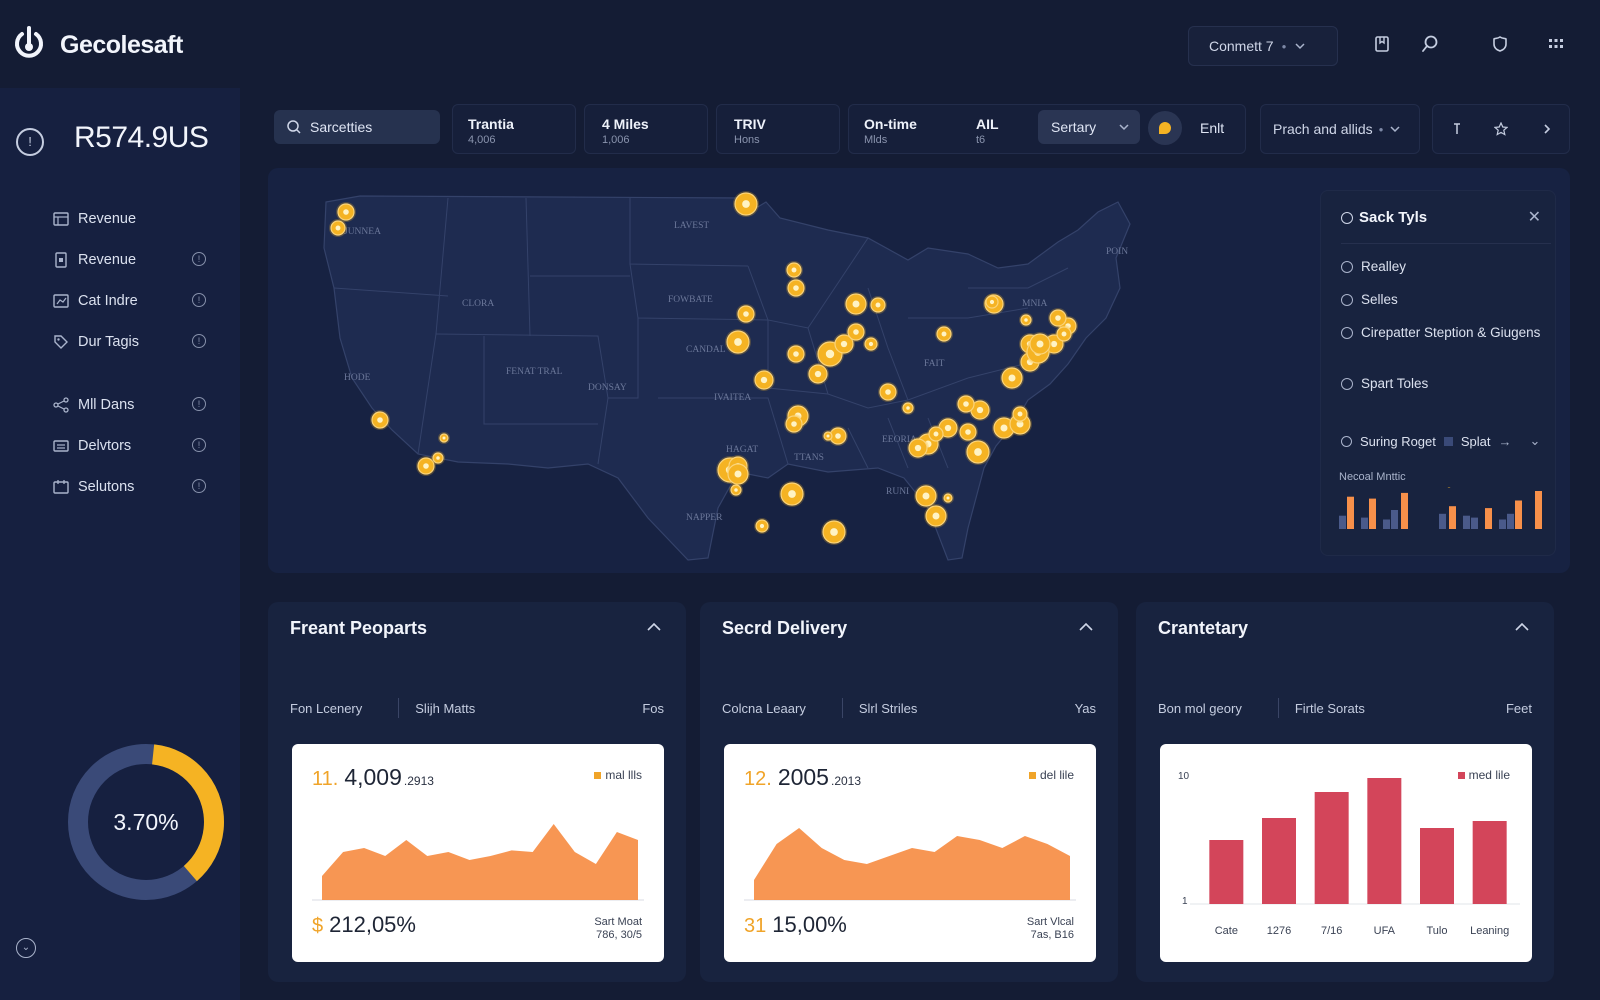 The image size is (1600, 1000). I want to click on tab: Bon mol geory, so click(1200, 708).